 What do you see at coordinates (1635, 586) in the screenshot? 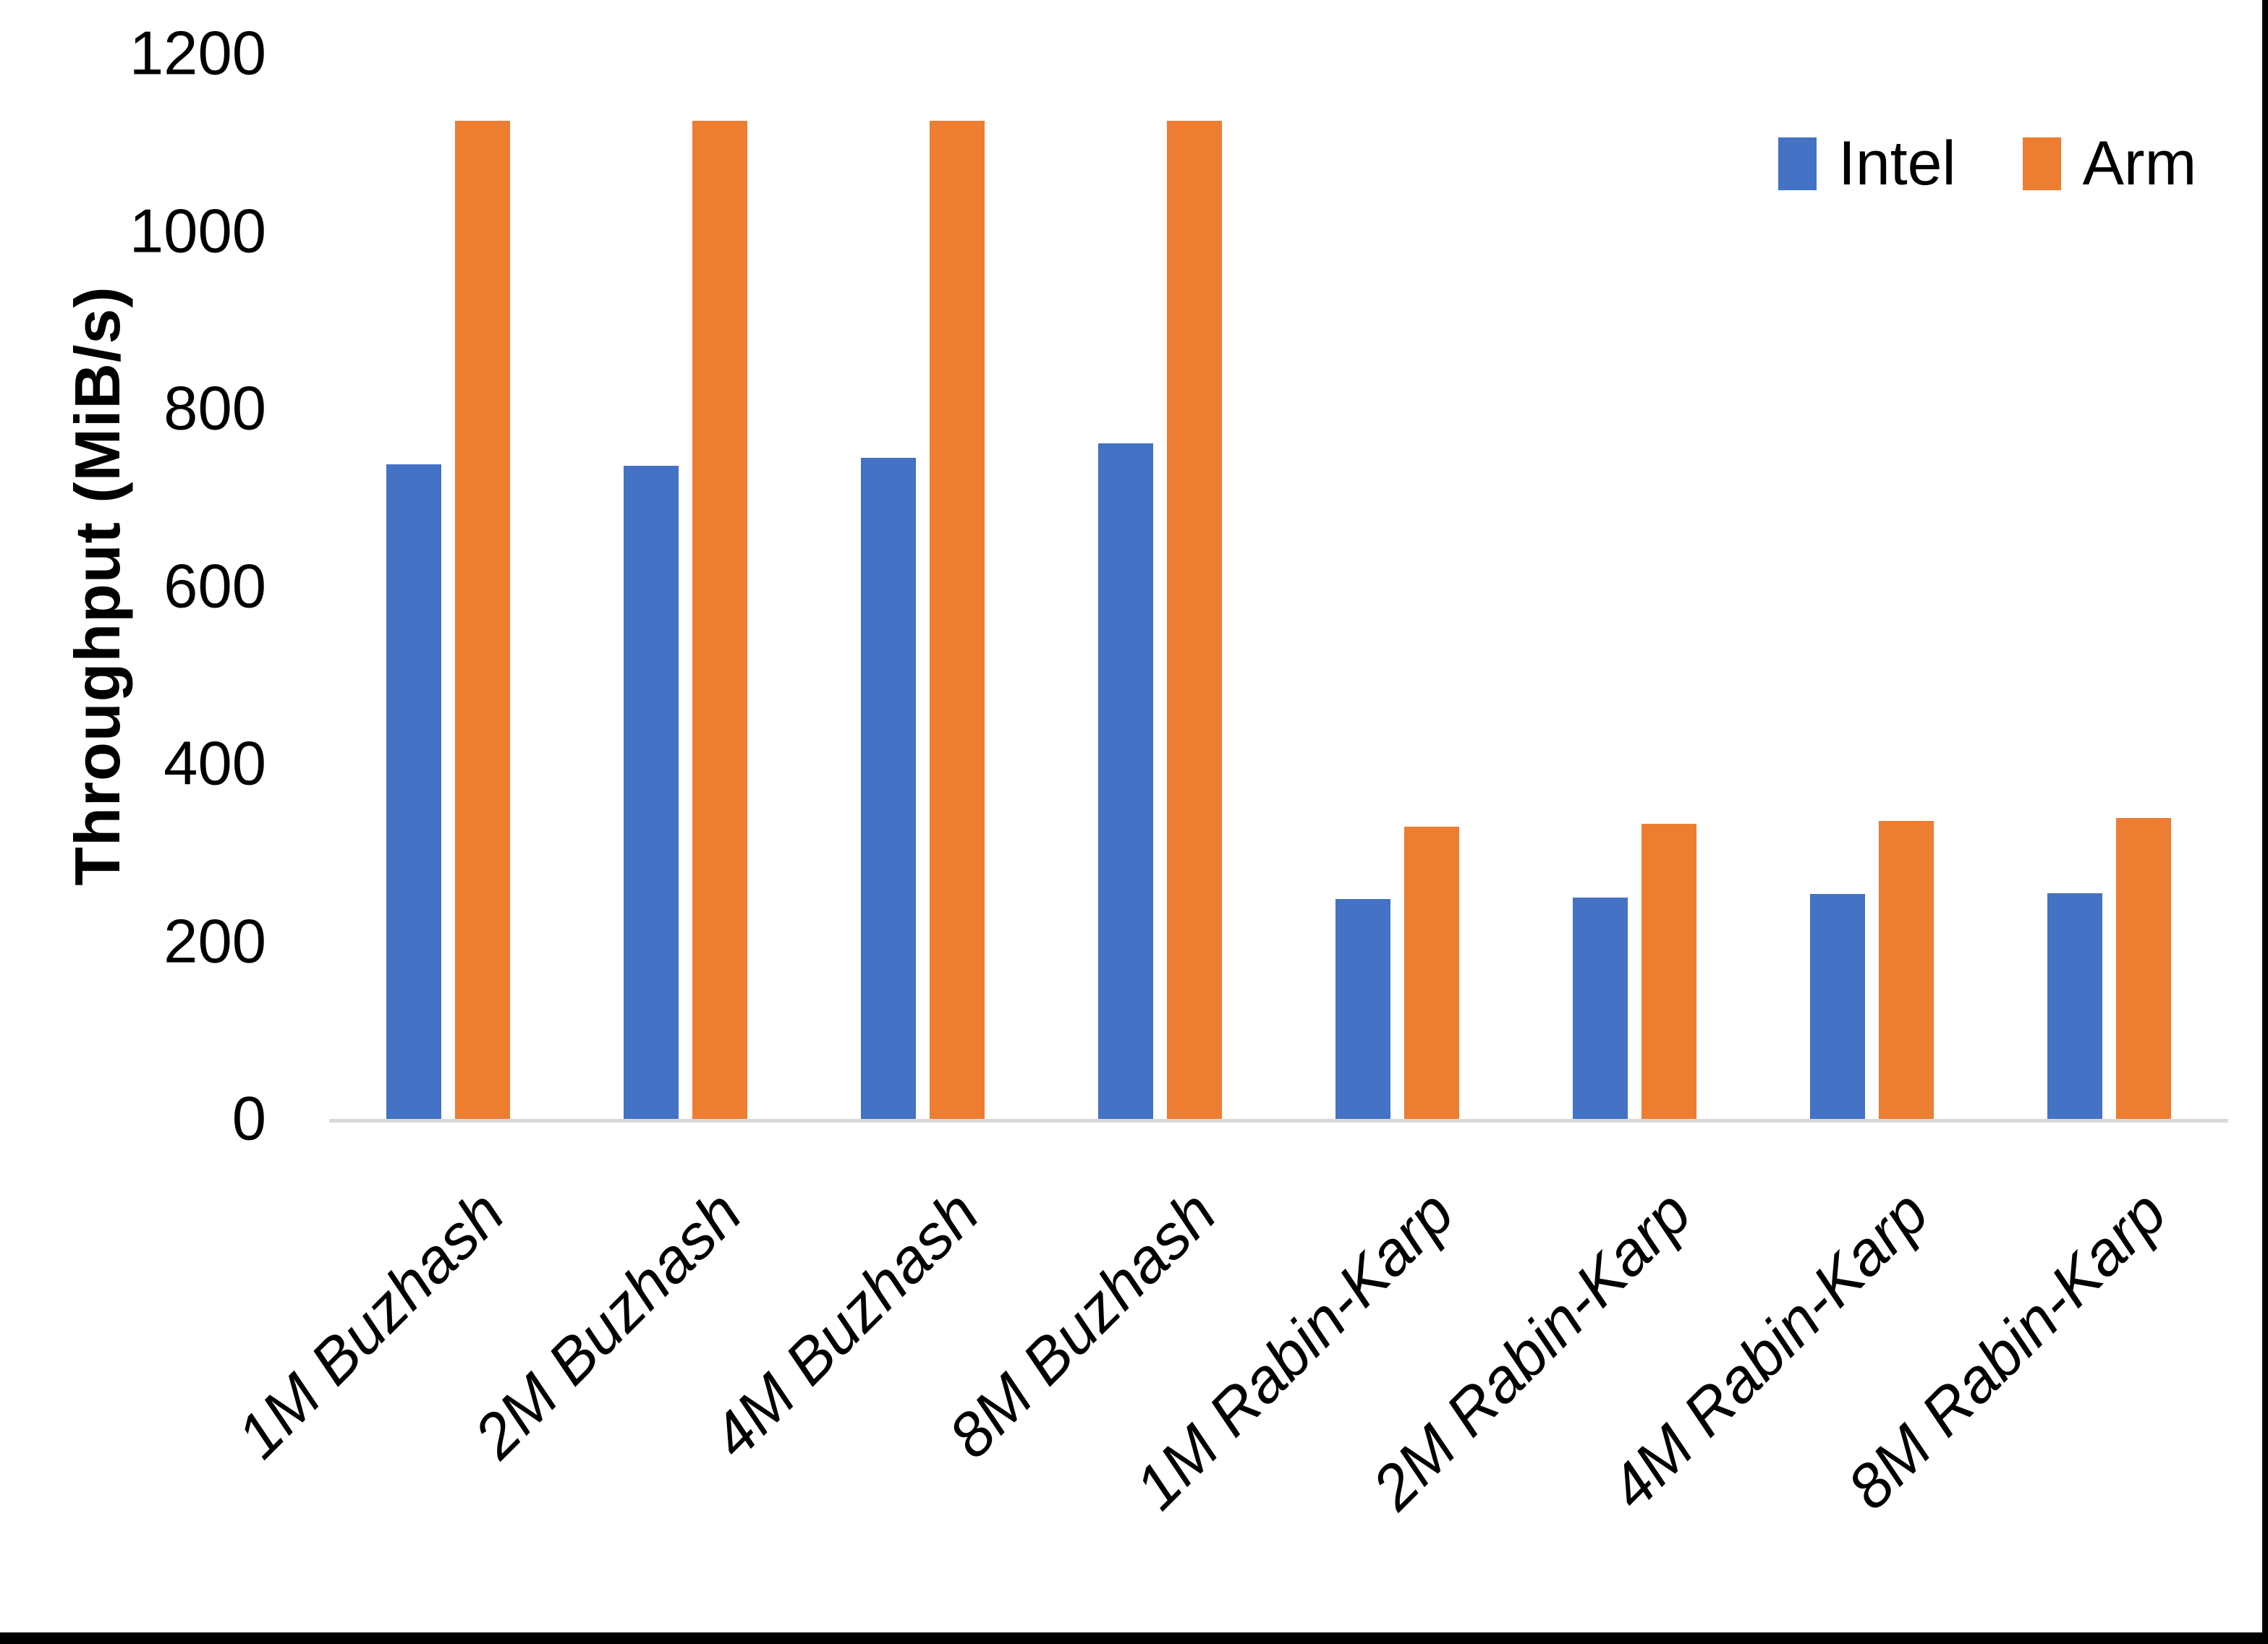
I see `category-group-2m-rabin-karp` at bounding box center [1635, 586].